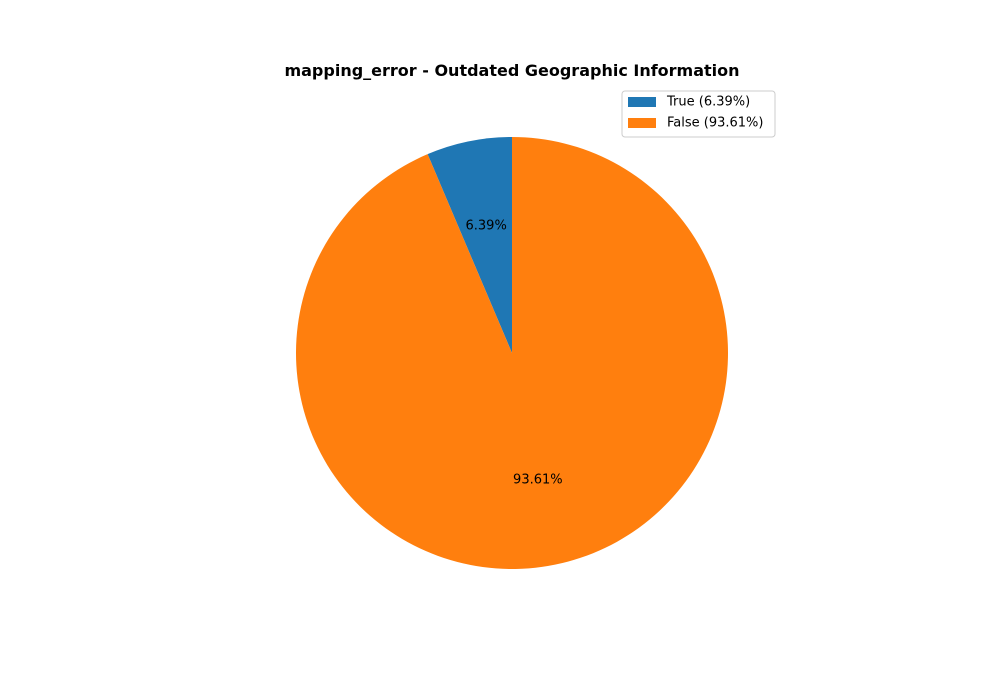 The image size is (1000, 700). I want to click on legend-label-true: True (6.39%), so click(708, 102).